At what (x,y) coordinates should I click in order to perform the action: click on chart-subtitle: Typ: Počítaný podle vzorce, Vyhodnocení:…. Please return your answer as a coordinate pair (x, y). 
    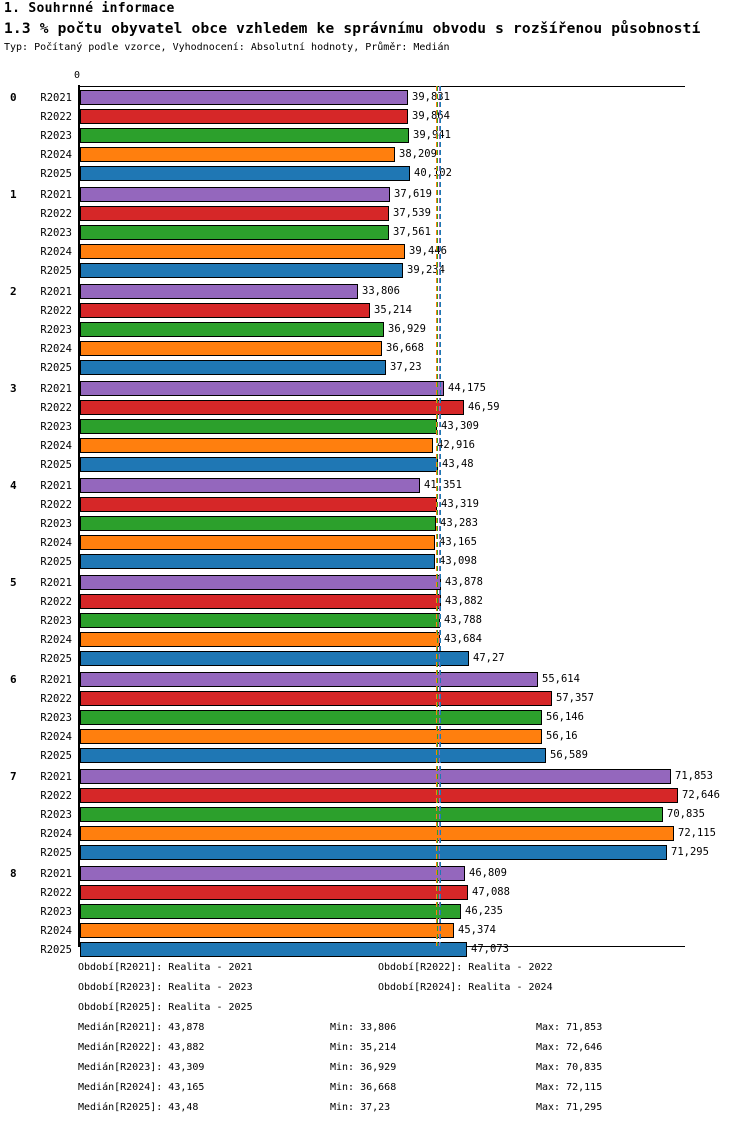
    Looking at the image, I should click on (227, 47).